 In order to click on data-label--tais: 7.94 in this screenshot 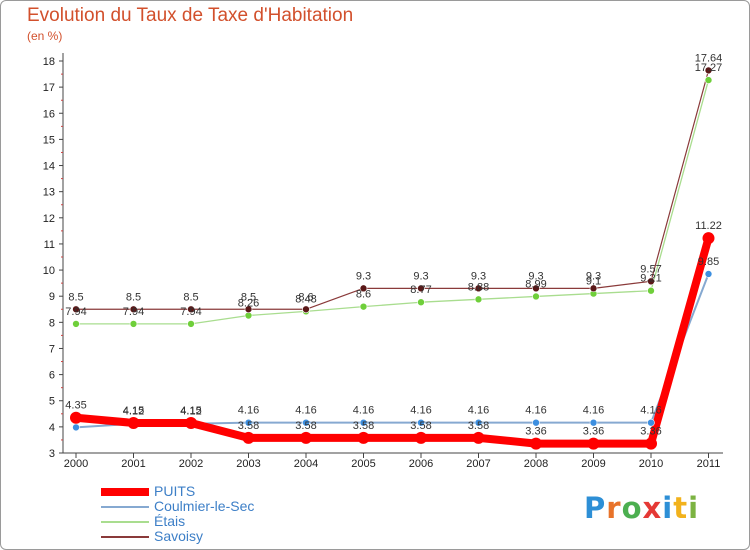, I will do `click(75, 312)`.